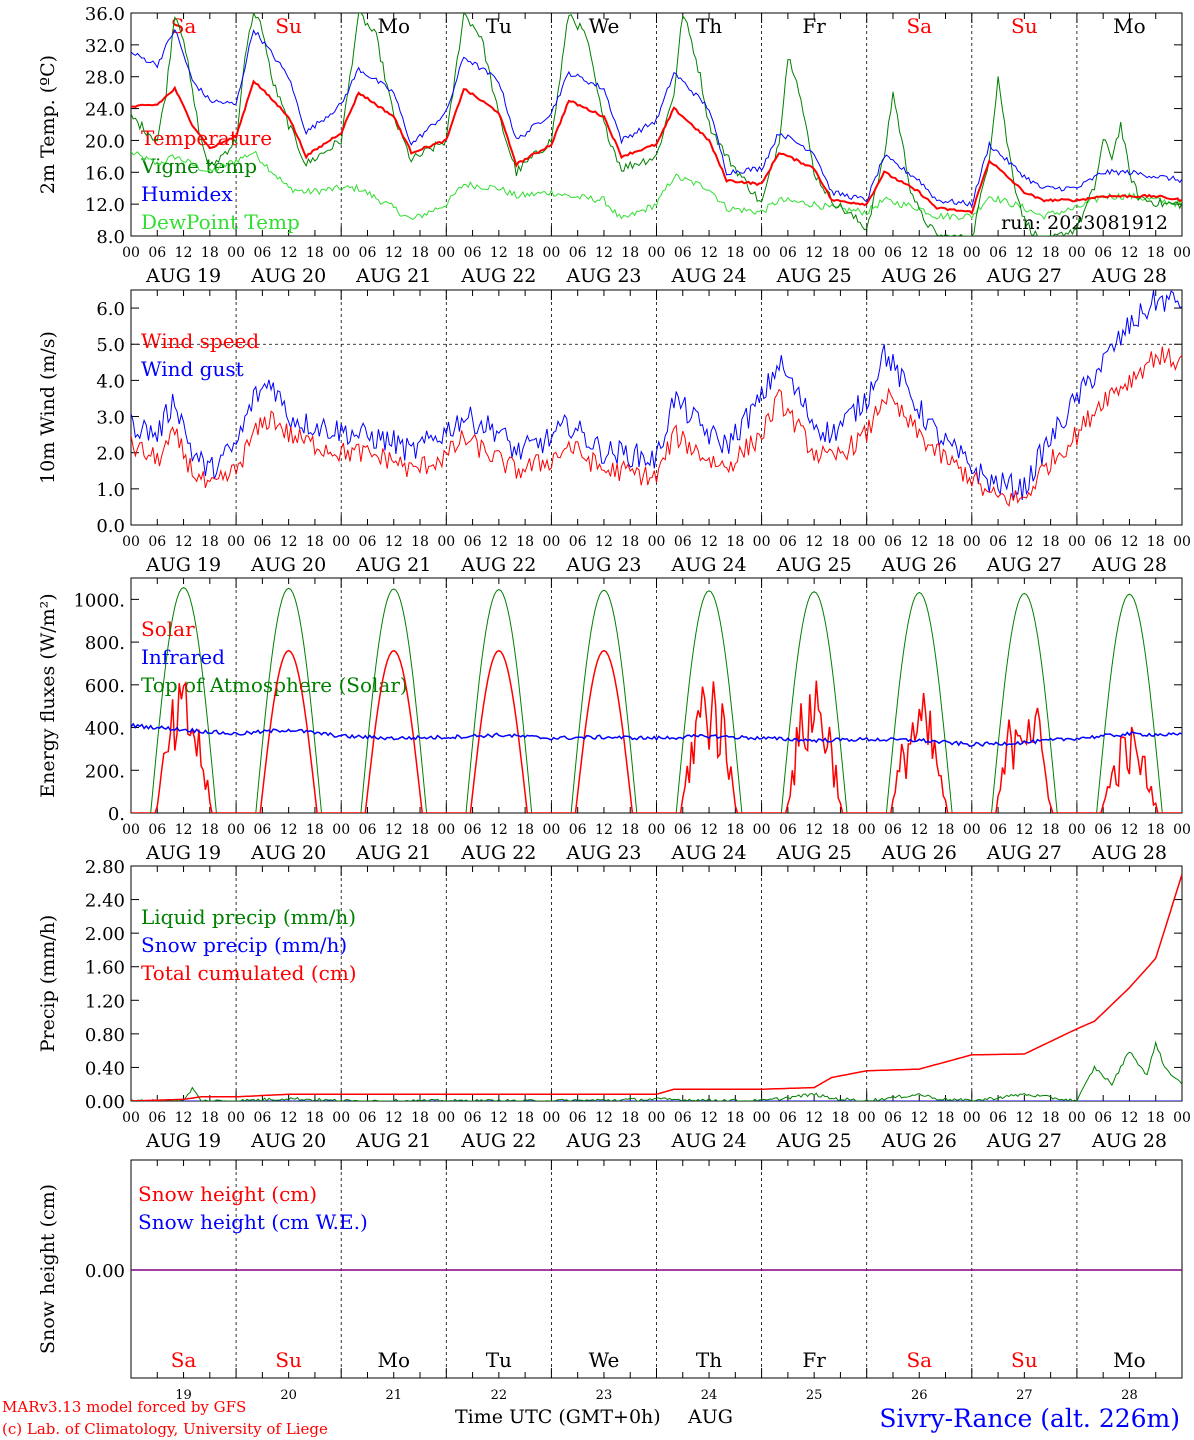  I want to click on weekday-label: Su, so click(288, 1360).